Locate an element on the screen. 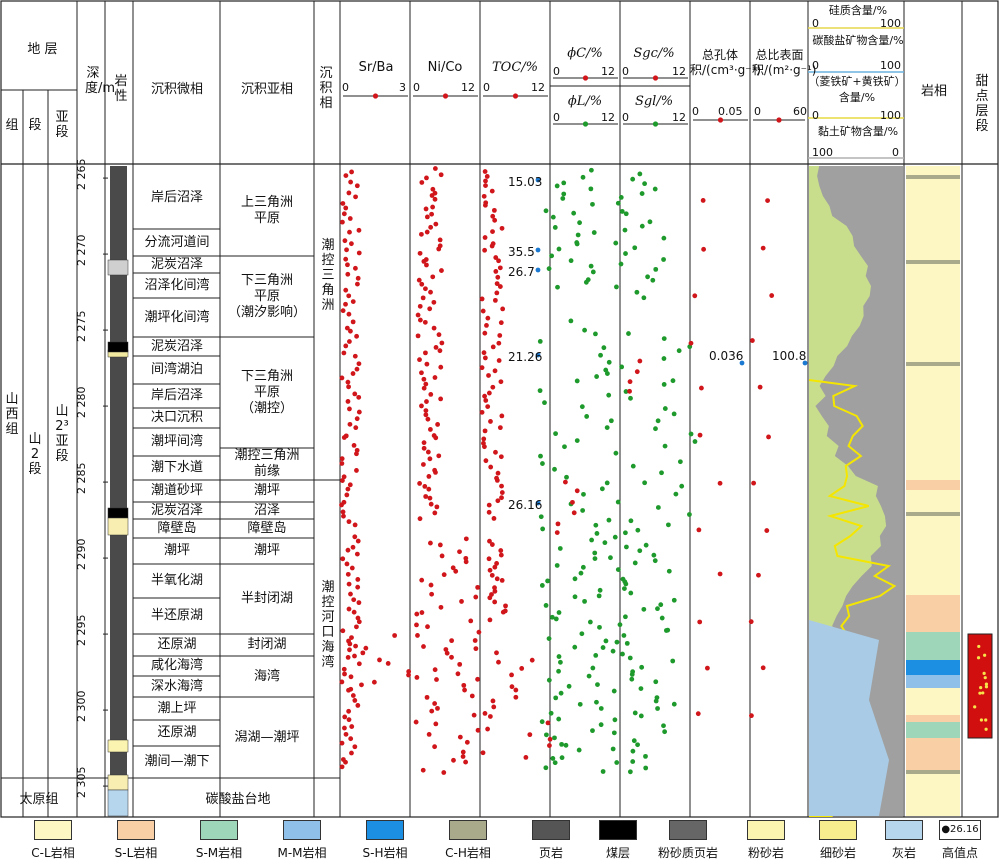  lithofacies-bed is located at coordinates (933, 555).